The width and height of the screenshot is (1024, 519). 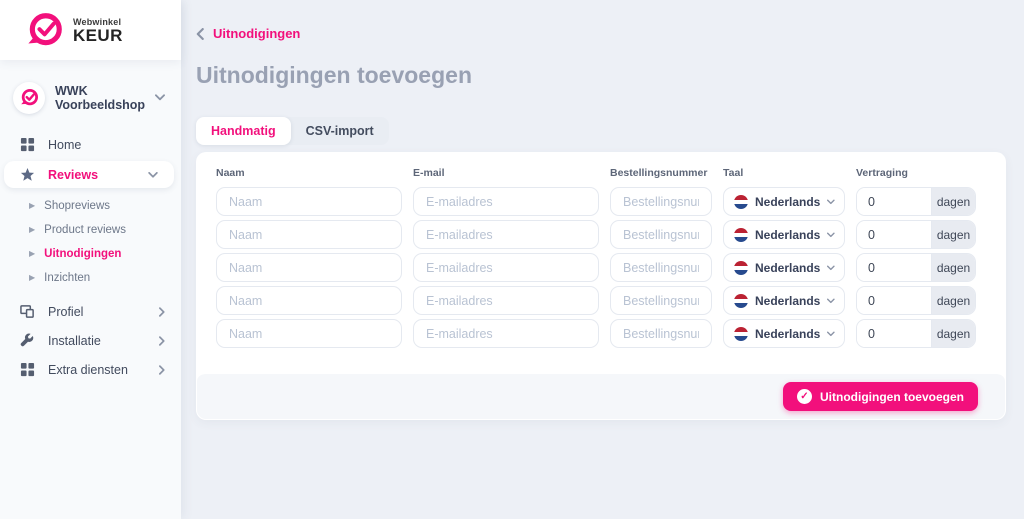 What do you see at coordinates (27, 340) in the screenshot?
I see `wrench-icon` at bounding box center [27, 340].